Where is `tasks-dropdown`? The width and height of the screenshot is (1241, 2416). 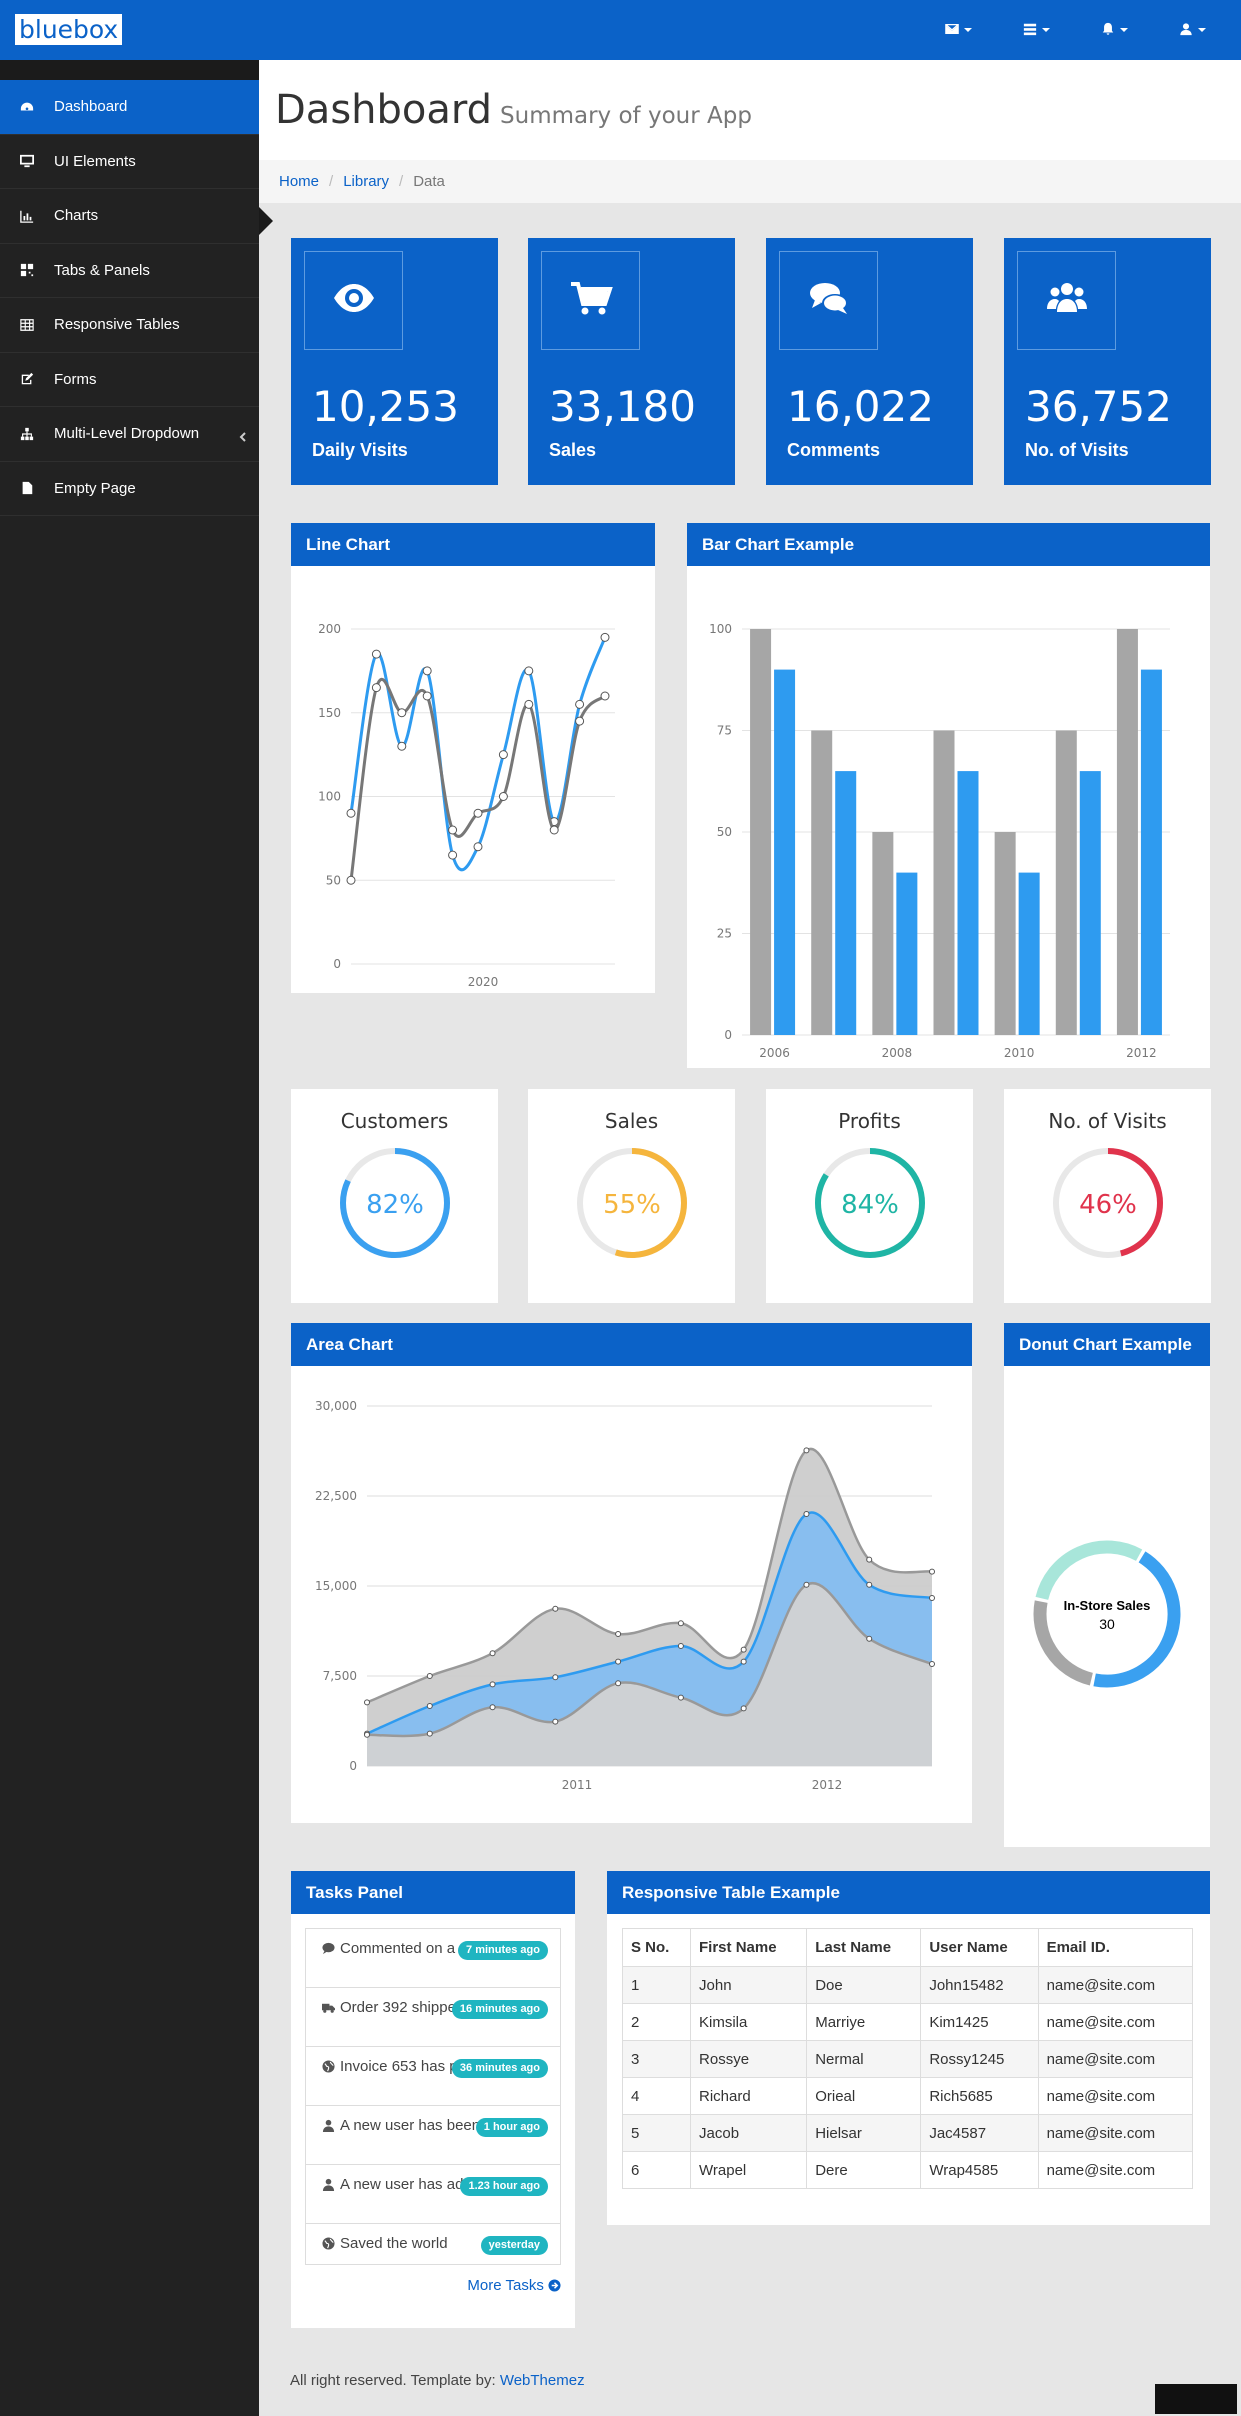
tasks-dropdown is located at coordinates (1036, 30).